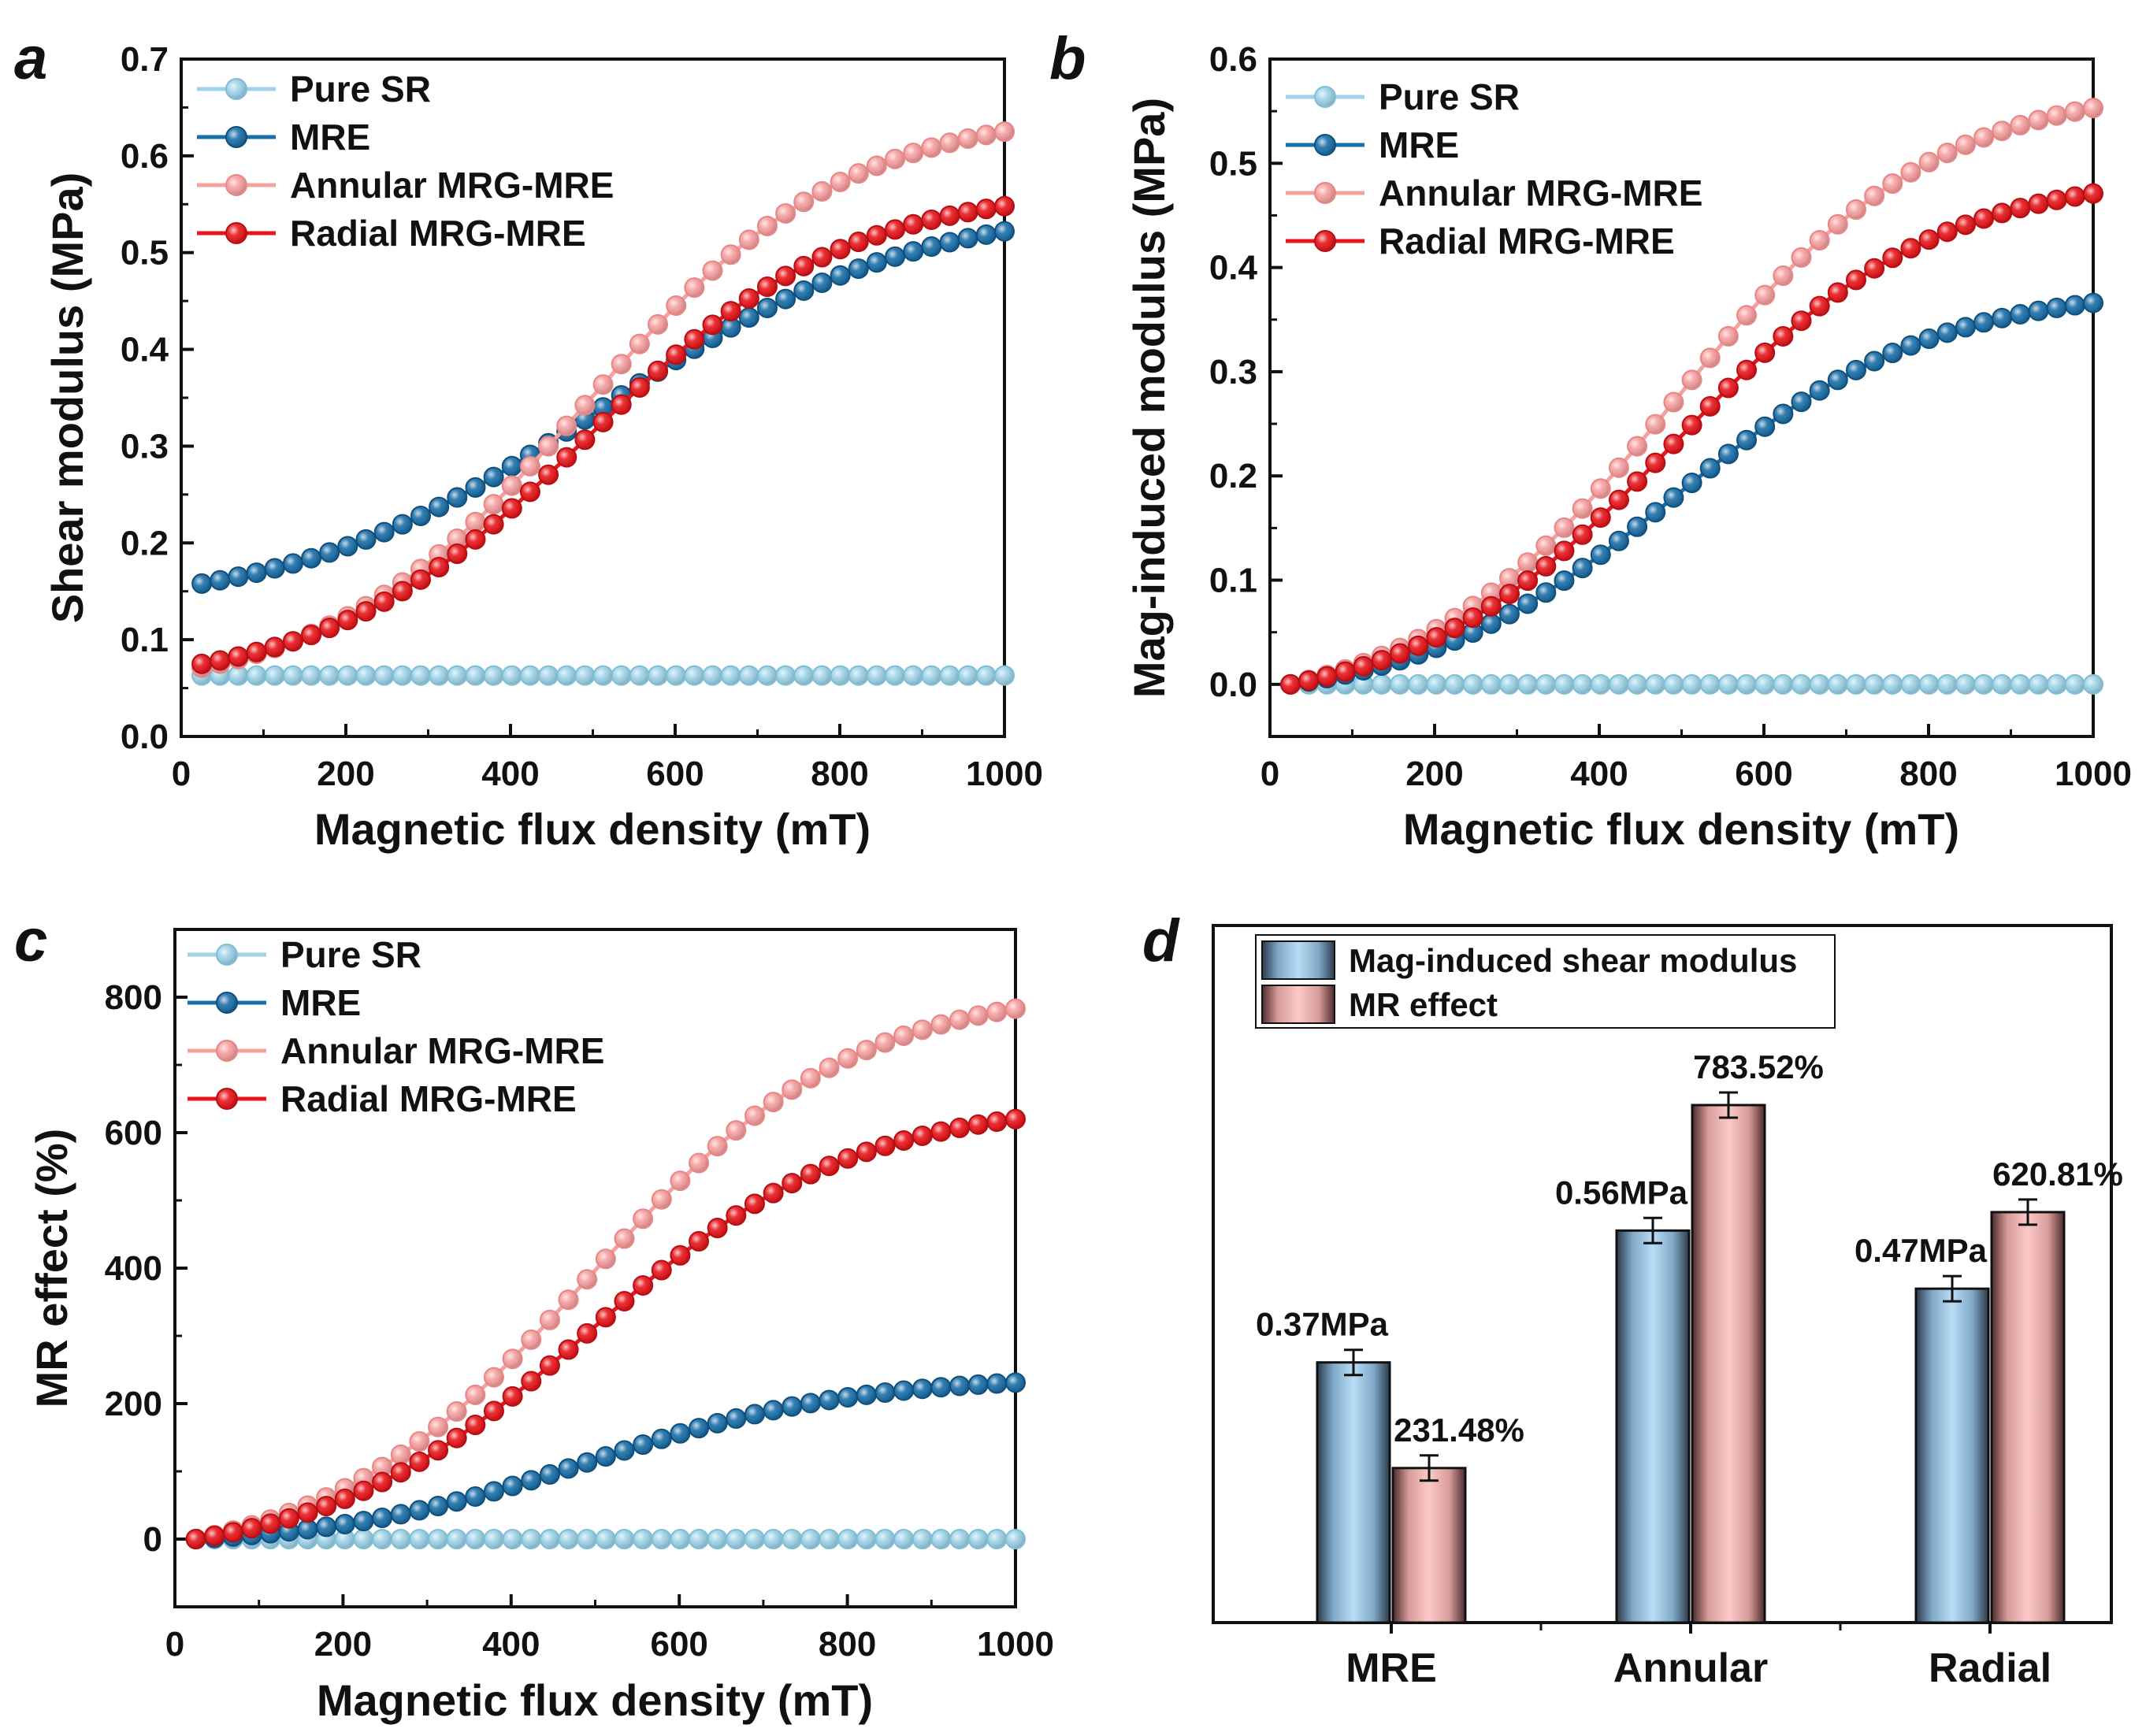  Describe the element at coordinates (1928, 774) in the screenshot. I see `panel-b-xtick-label: 800` at that location.